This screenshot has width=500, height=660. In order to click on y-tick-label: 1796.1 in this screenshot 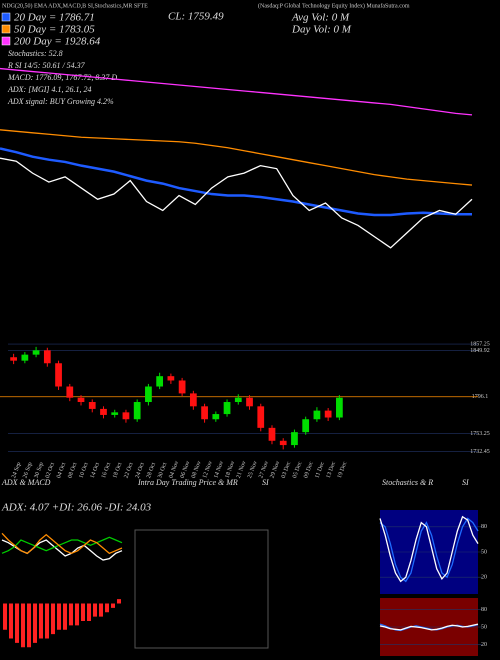, I will do `click(480, 397)`.